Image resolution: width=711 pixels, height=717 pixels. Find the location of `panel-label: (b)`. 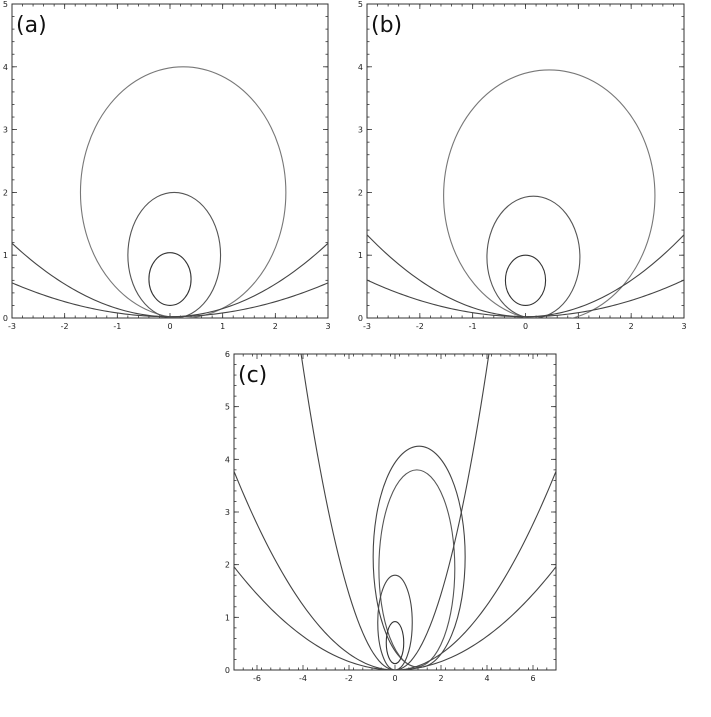

panel-label: (b) is located at coordinates (386, 25).